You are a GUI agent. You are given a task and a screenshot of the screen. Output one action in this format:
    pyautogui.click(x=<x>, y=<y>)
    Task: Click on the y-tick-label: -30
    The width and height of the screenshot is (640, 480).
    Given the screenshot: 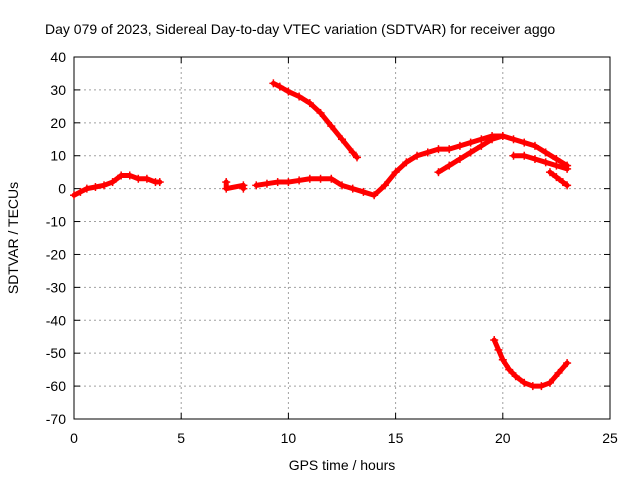 What is the action you would take?
    pyautogui.click(x=56, y=287)
    